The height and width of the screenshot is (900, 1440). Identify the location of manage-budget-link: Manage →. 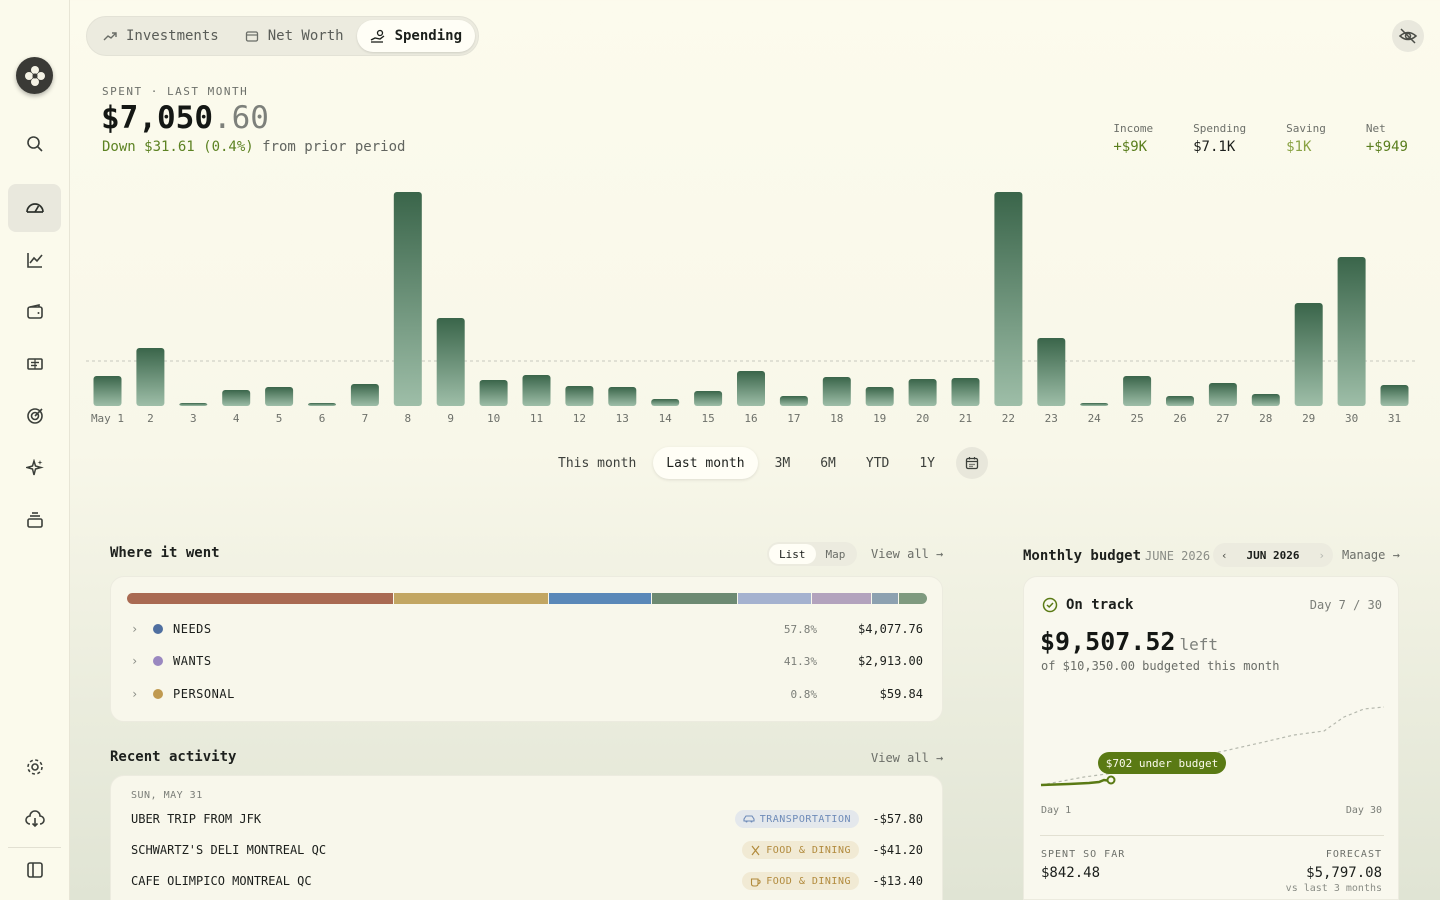
(1371, 555).